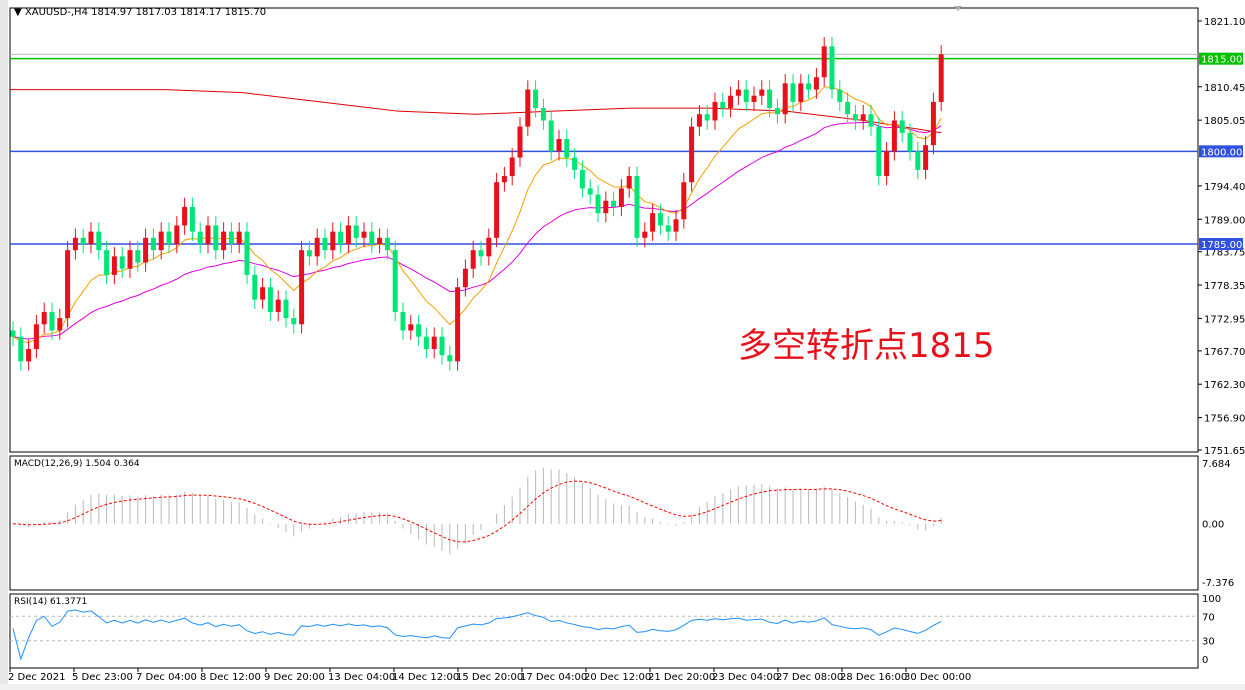 The image size is (1245, 690). Describe the element at coordinates (1224, 121) in the screenshot. I see `price-tick-label: 1805.05` at that location.